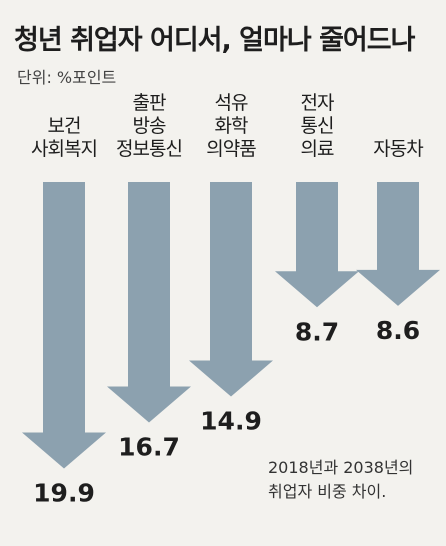 The width and height of the screenshot is (446, 546). Describe the element at coordinates (327, 491) in the screenshot. I see `note-line-2: 취업자 비중 차이.` at that location.